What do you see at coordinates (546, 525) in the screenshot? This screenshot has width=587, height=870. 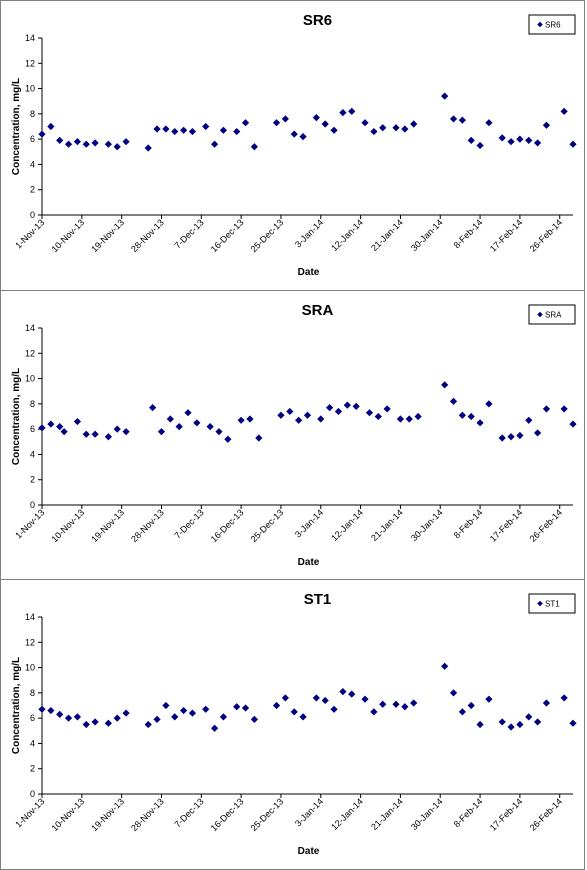 I see `x-tick-label: 26-Feb-14` at bounding box center [546, 525].